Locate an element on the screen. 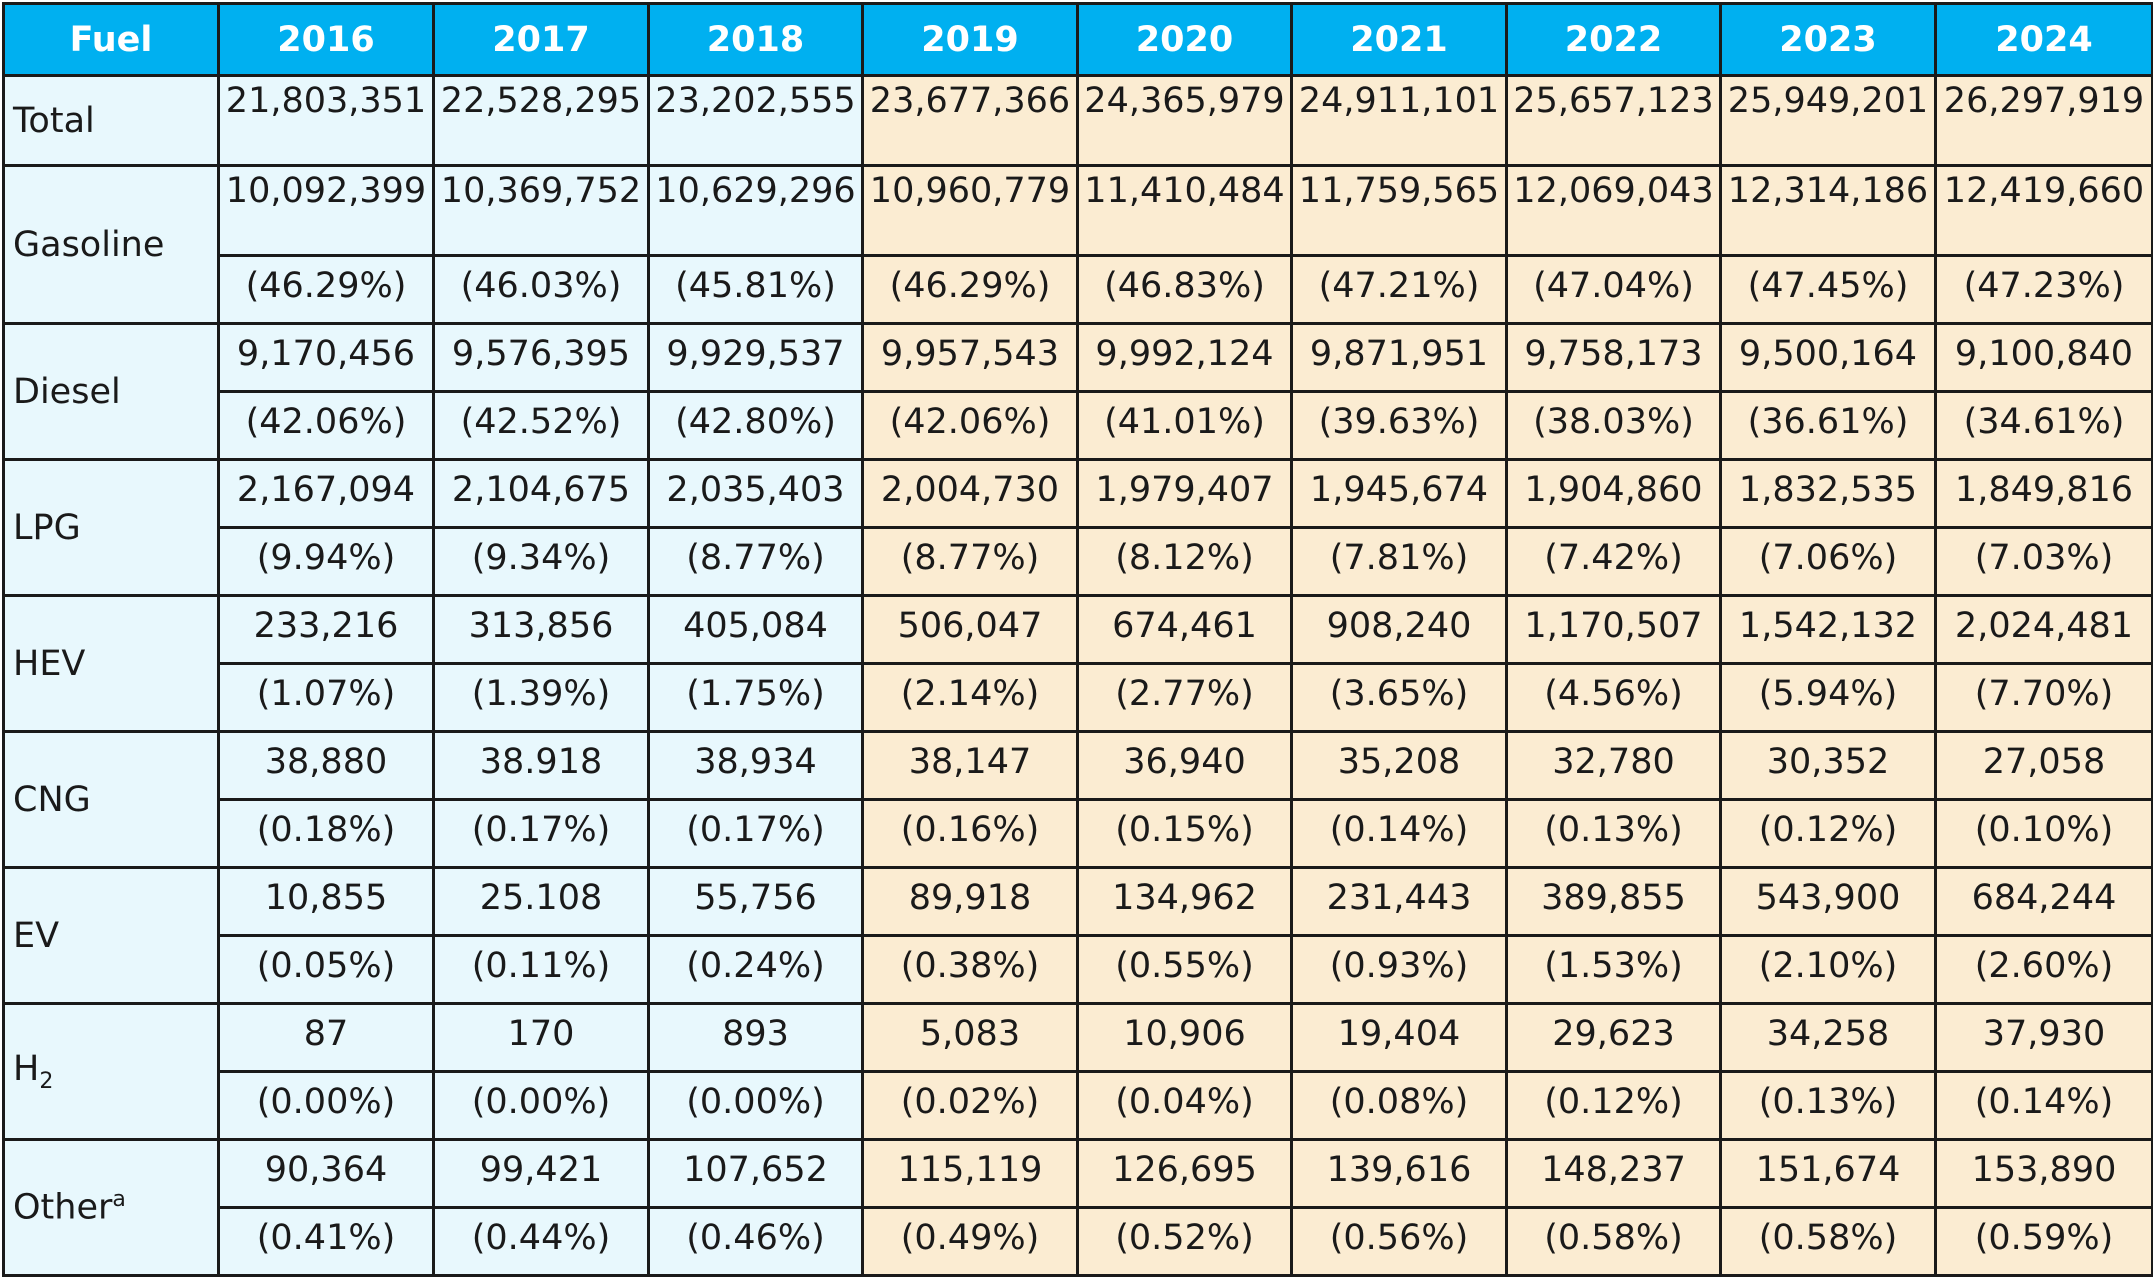  share-percent-cell: (42.80%) is located at coordinates (755, 425).